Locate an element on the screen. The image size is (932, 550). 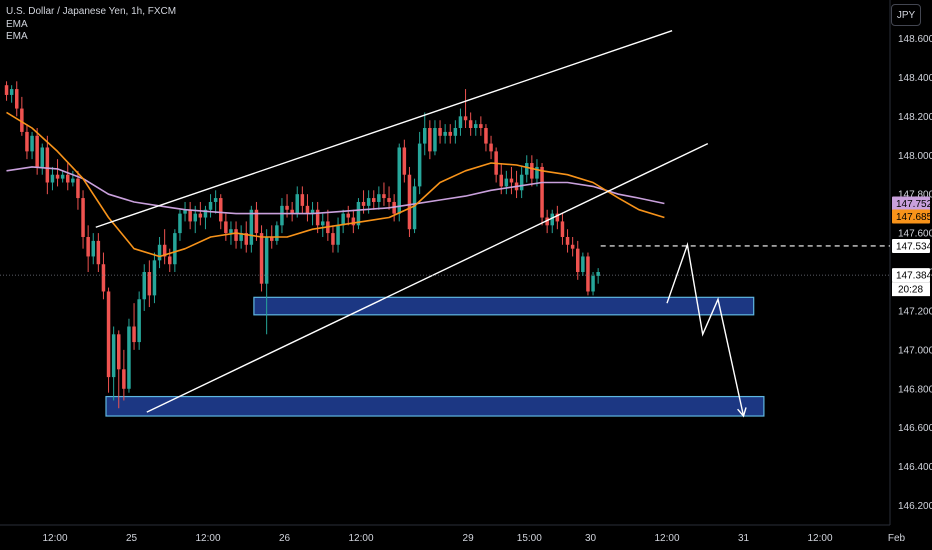
y-tick-label: 146.600 is located at coordinates (915, 428).